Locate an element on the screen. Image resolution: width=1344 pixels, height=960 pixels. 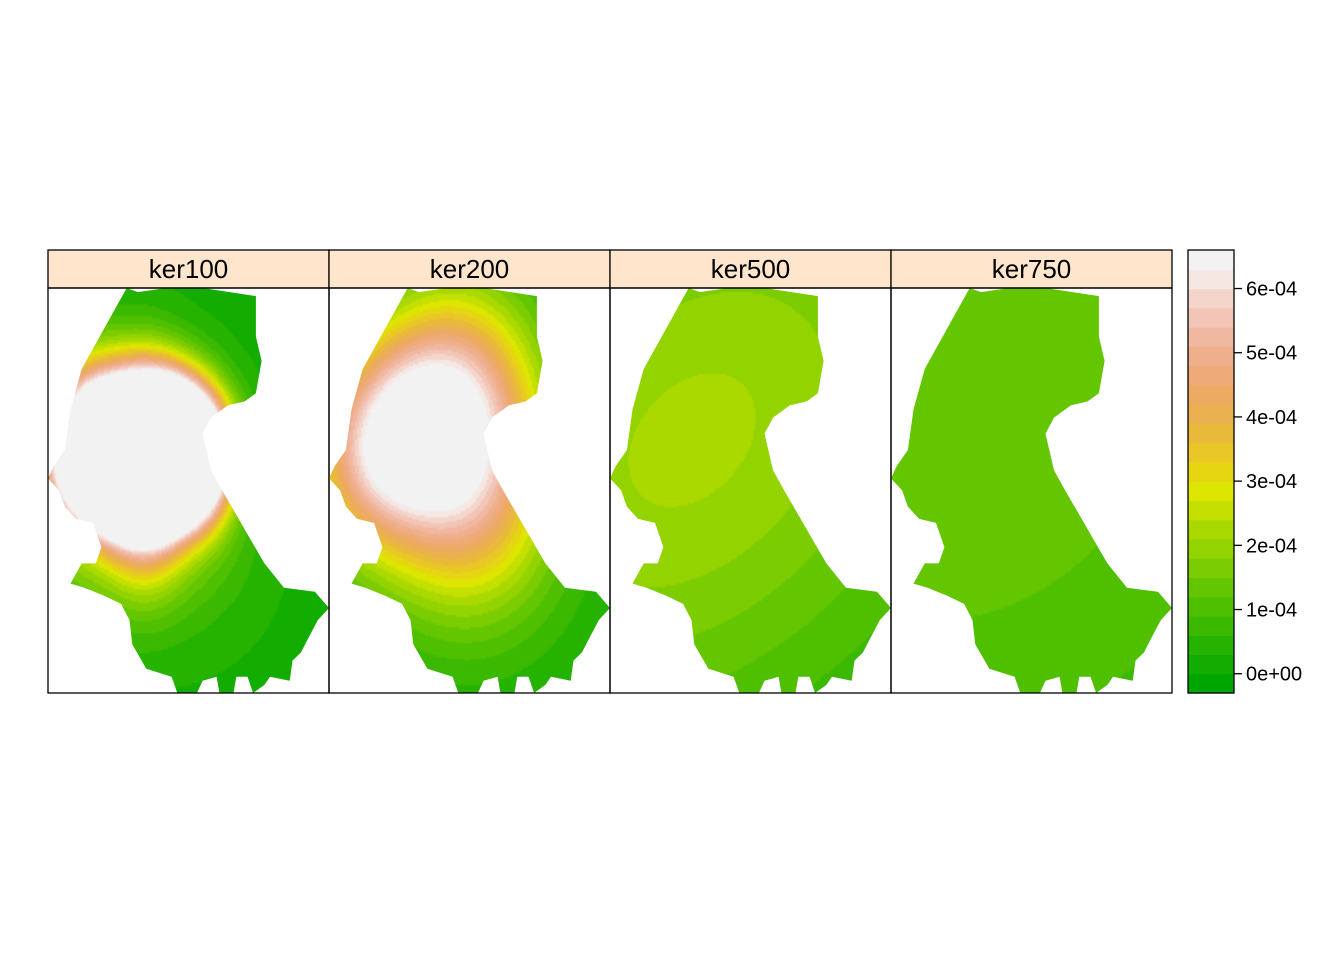
strip-ker100 is located at coordinates (188, 269).